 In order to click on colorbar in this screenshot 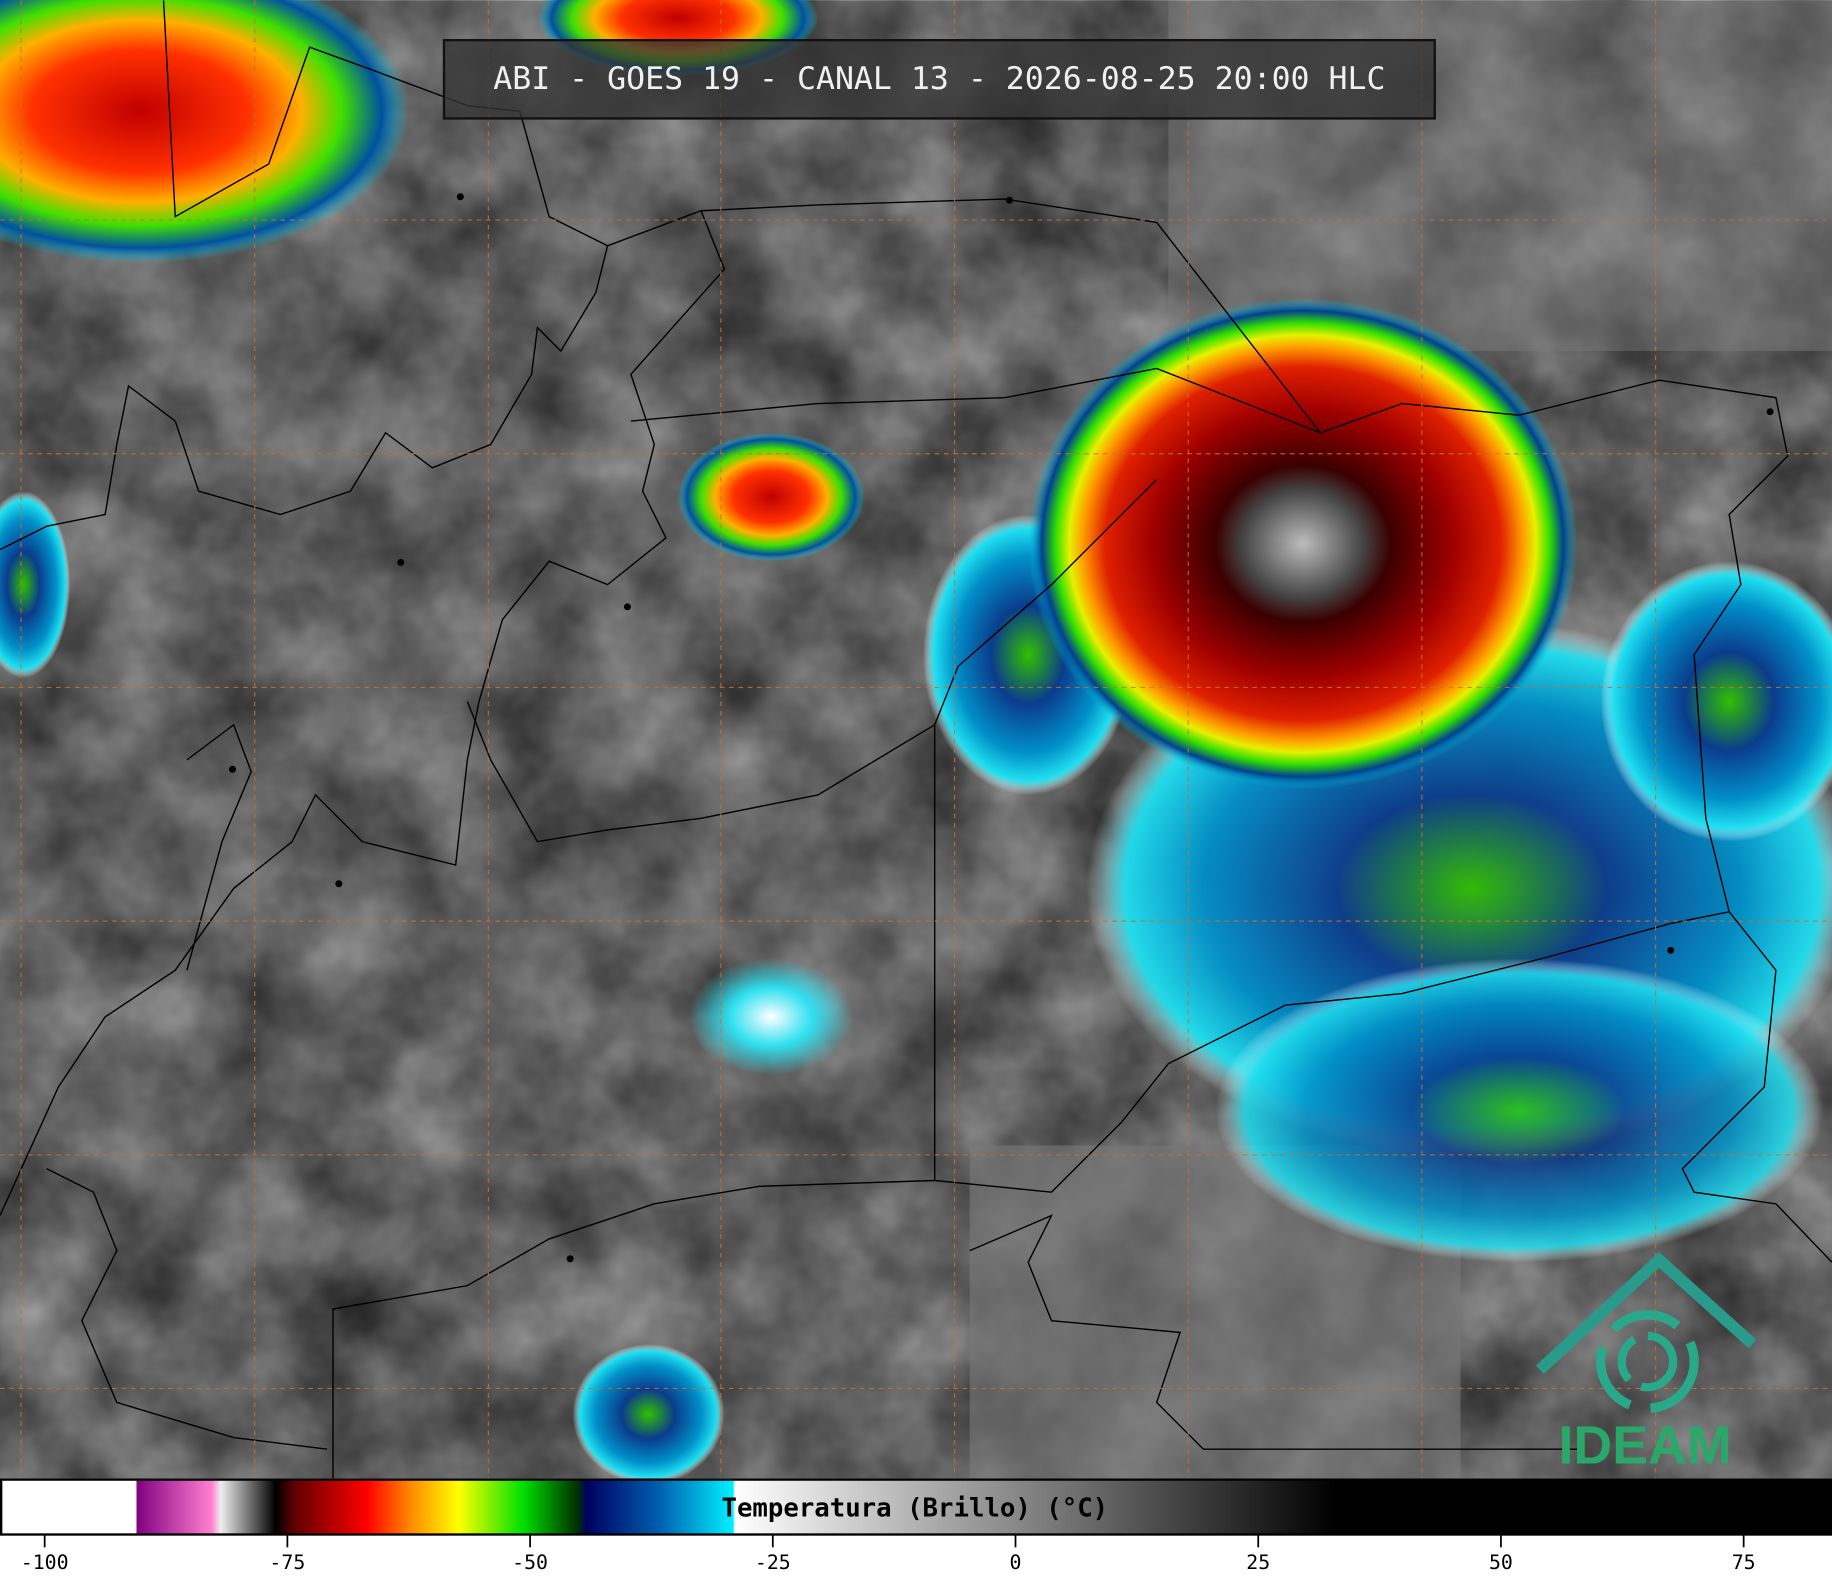, I will do `click(916, 1507)`.